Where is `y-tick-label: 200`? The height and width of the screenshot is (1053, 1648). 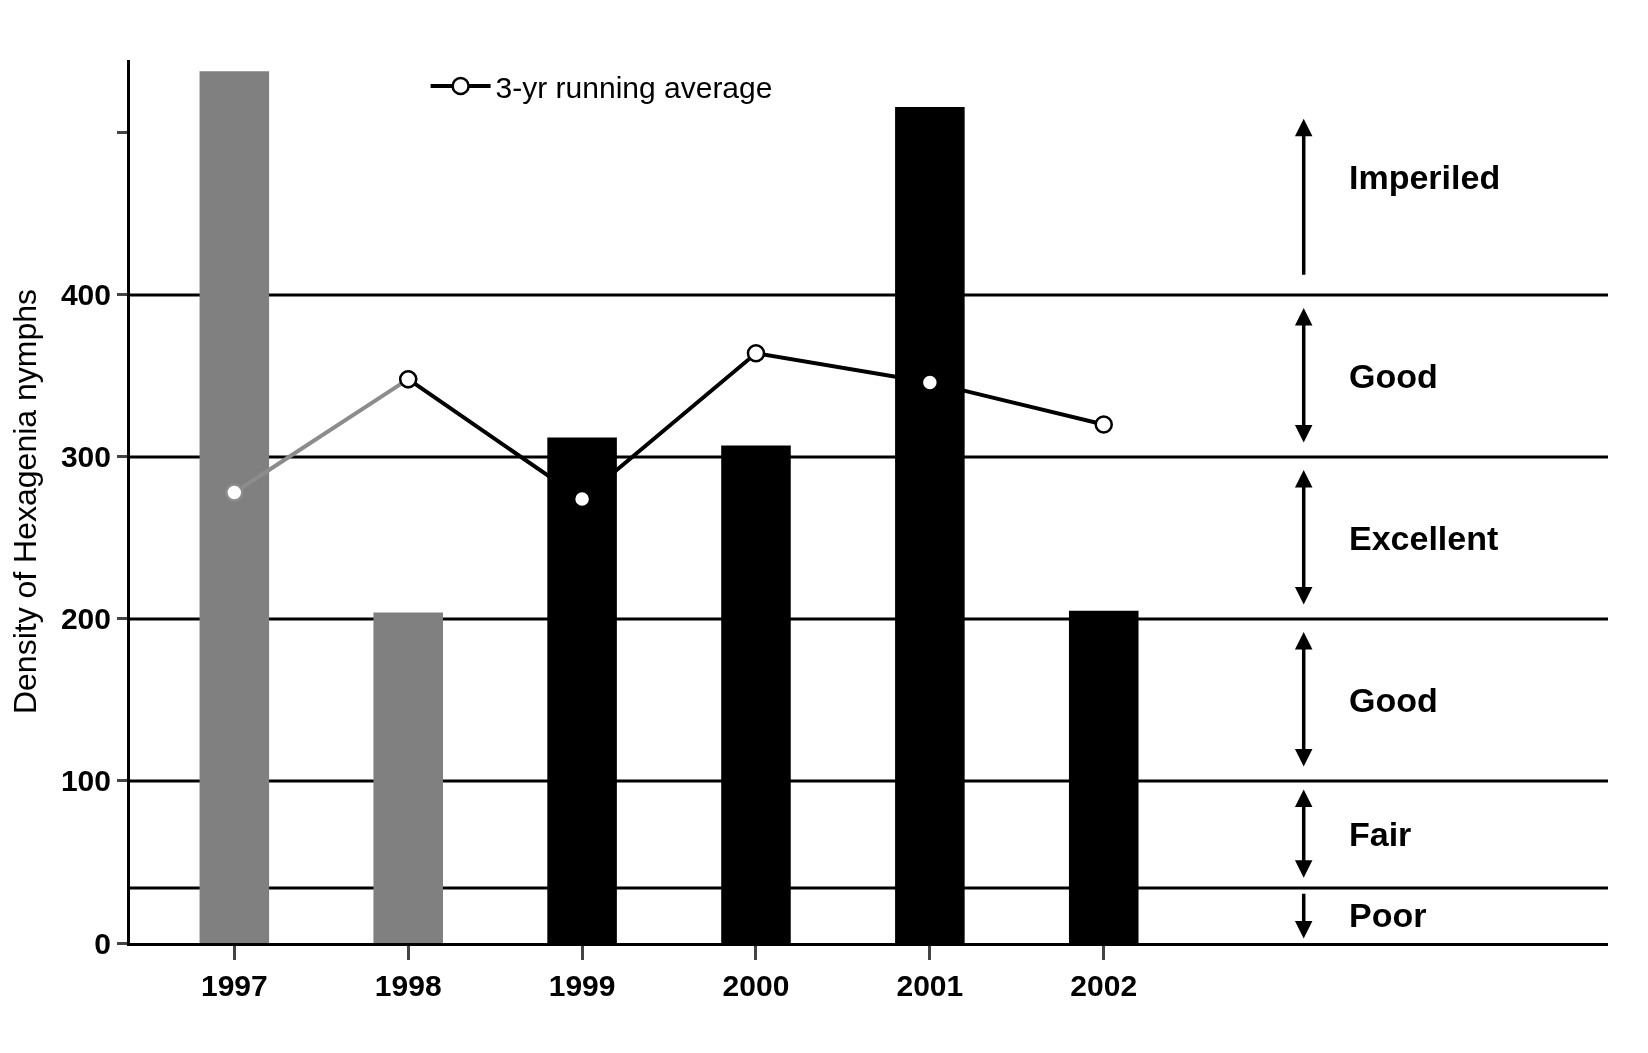
y-tick-label: 200 is located at coordinates (85, 619).